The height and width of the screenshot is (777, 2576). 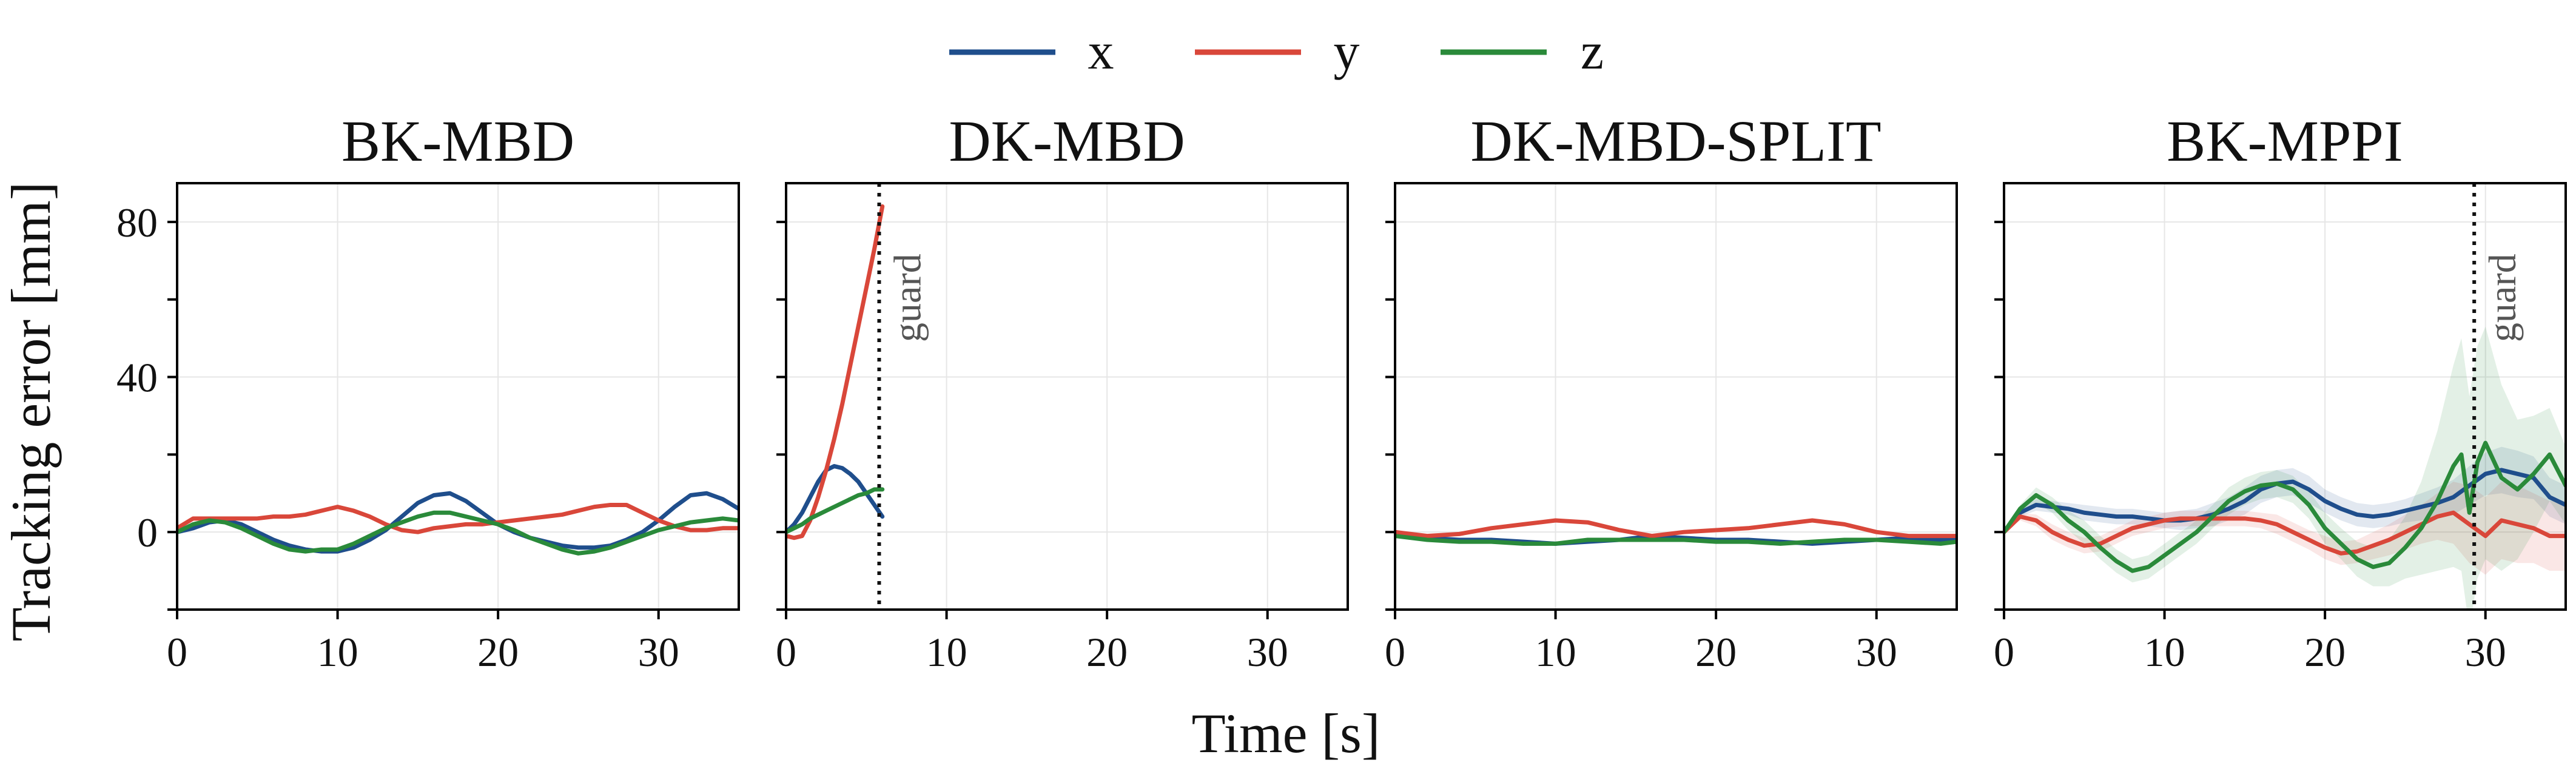 What do you see at coordinates (1592, 51) in the screenshot?
I see `legend-label-z: z` at bounding box center [1592, 51].